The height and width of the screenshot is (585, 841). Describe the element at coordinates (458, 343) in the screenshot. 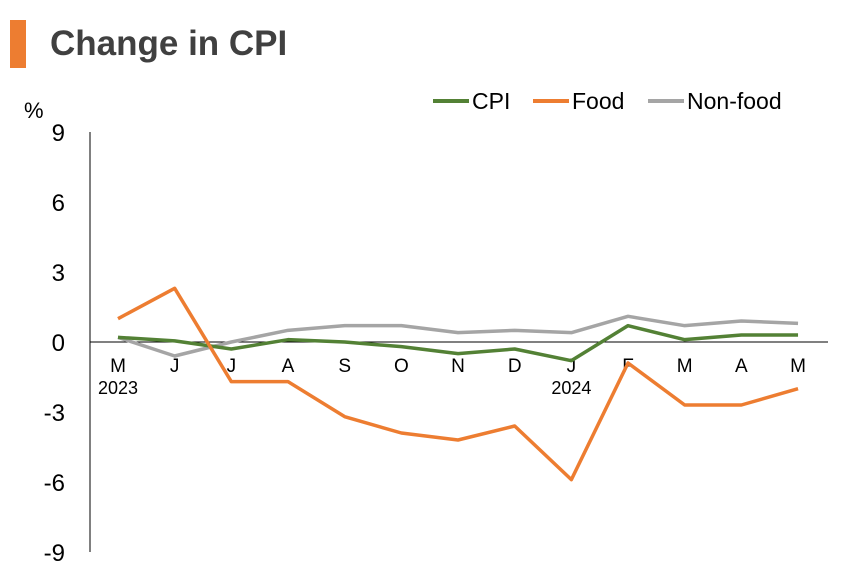

I see `series-line-cpi` at that location.